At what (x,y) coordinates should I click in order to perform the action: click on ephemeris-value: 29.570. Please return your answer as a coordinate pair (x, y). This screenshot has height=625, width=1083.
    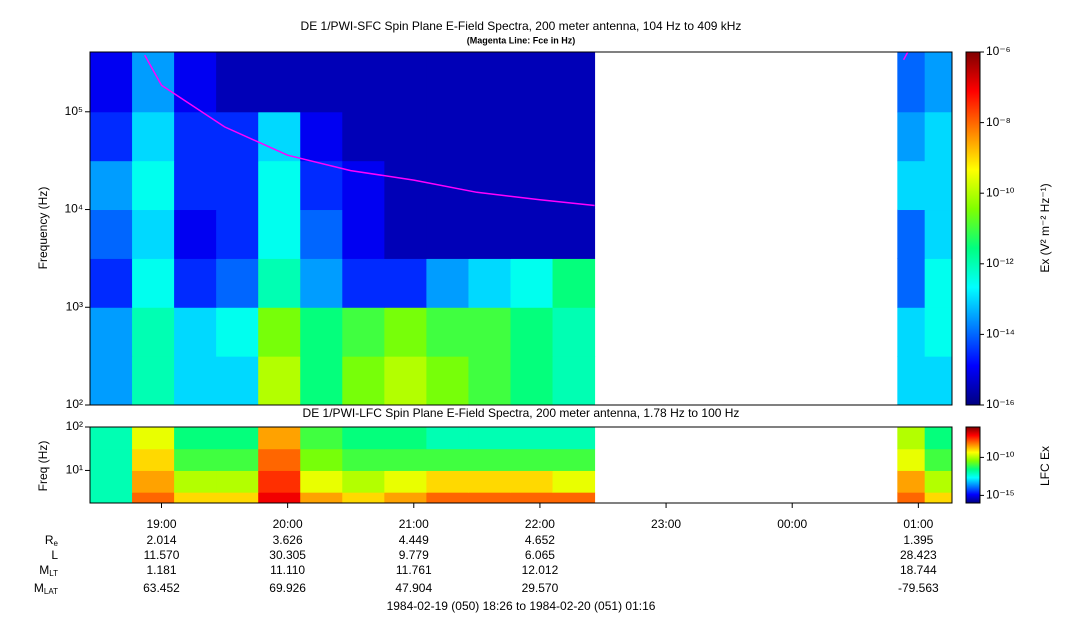
    Looking at the image, I should click on (540, 588).